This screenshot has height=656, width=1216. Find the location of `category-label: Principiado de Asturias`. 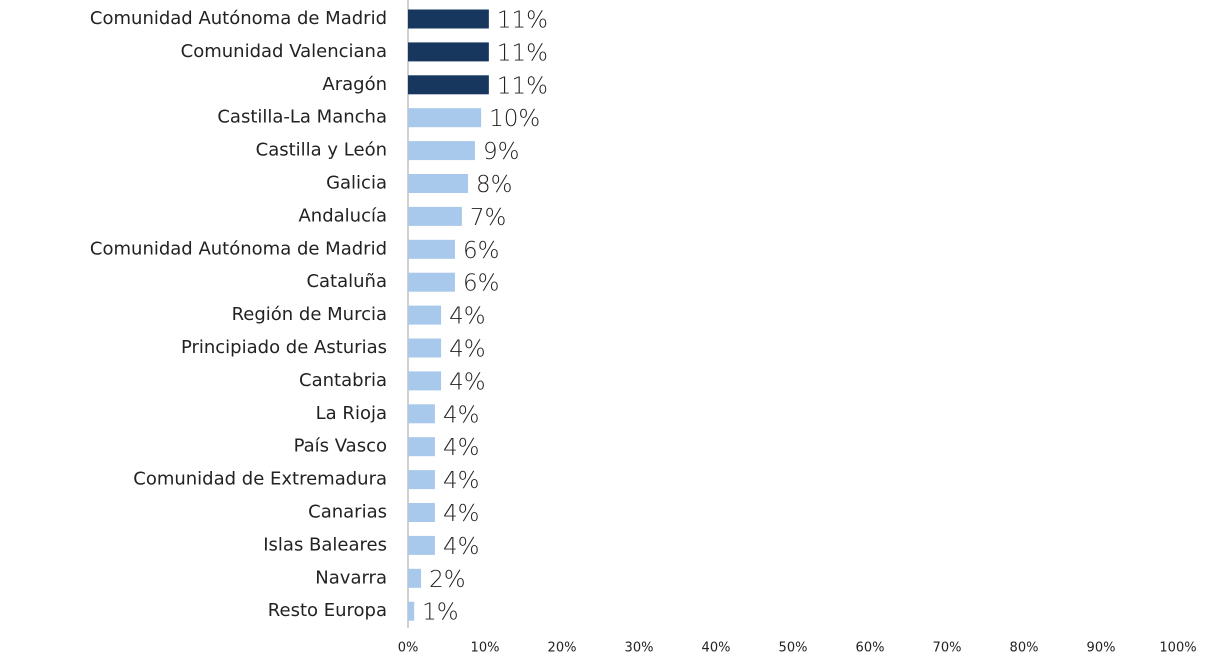

category-label: Principiado de Asturias is located at coordinates (284, 347).